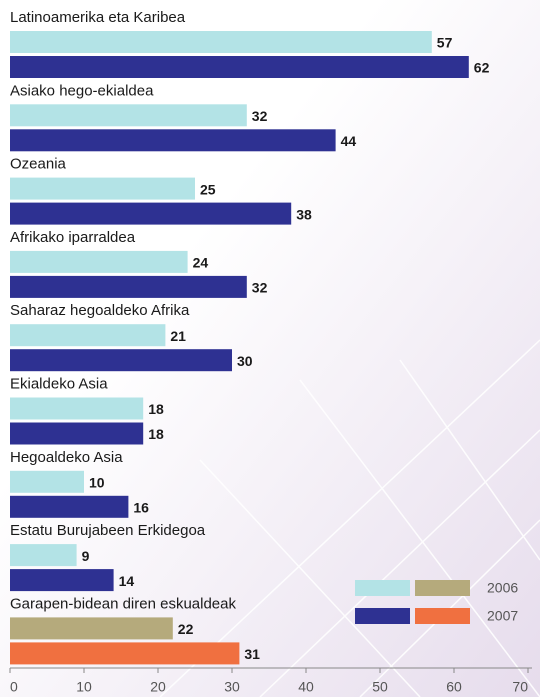  Describe the element at coordinates (201, 263) in the screenshot. I see `value-label: 24` at that location.